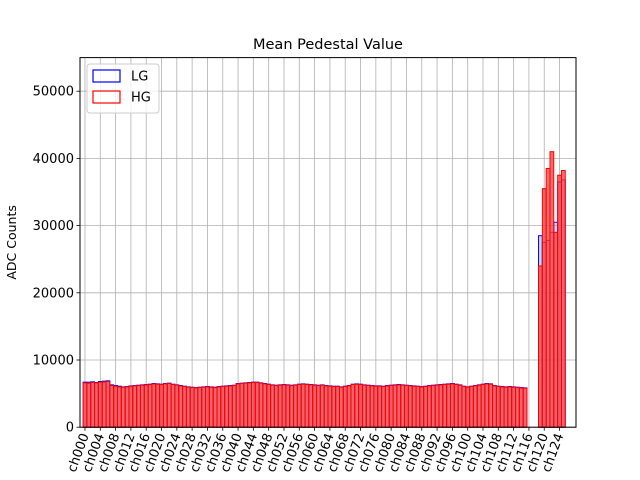 The image size is (640, 480). What do you see at coordinates (53, 361) in the screenshot?
I see `y-tick-label: 10000` at bounding box center [53, 361].